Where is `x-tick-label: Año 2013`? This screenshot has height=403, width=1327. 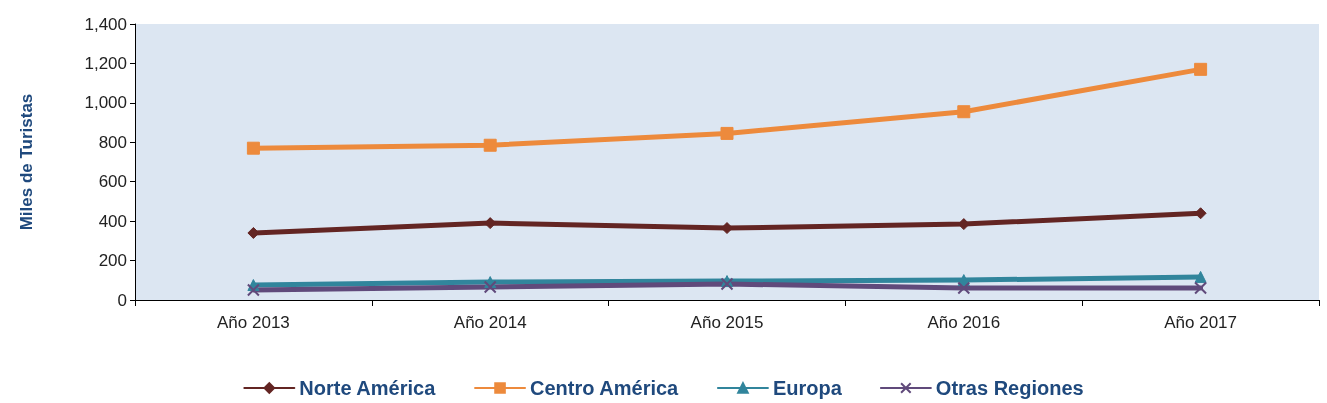 x-tick-label: Año 2013 is located at coordinates (253, 322).